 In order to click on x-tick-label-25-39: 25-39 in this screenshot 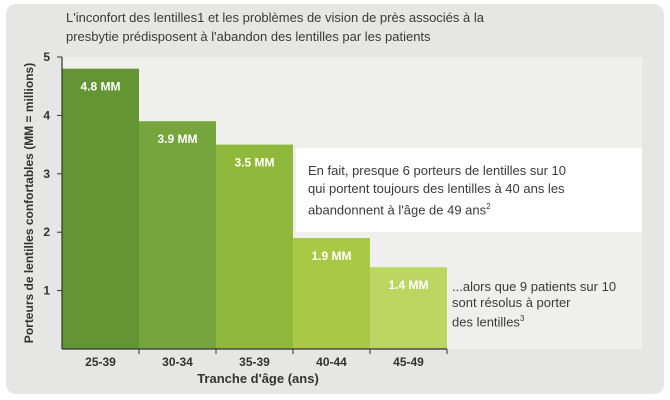, I will do `click(100, 362)`.